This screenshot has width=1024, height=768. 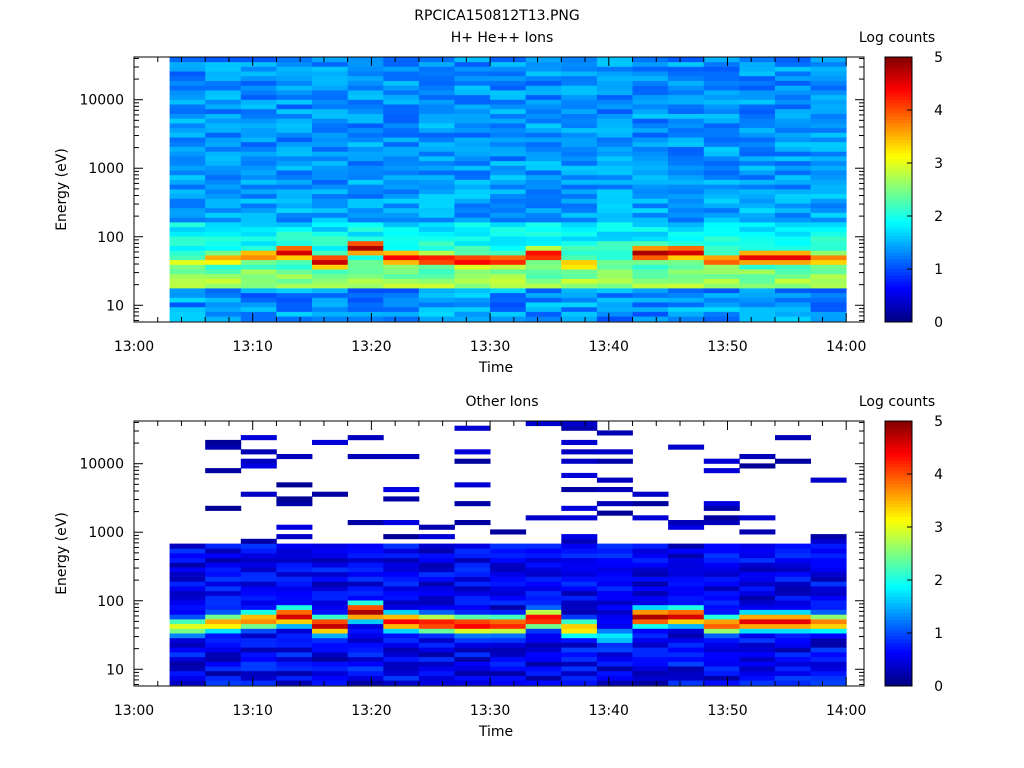 I want to click on colorbar-frame, so click(x=898, y=553).